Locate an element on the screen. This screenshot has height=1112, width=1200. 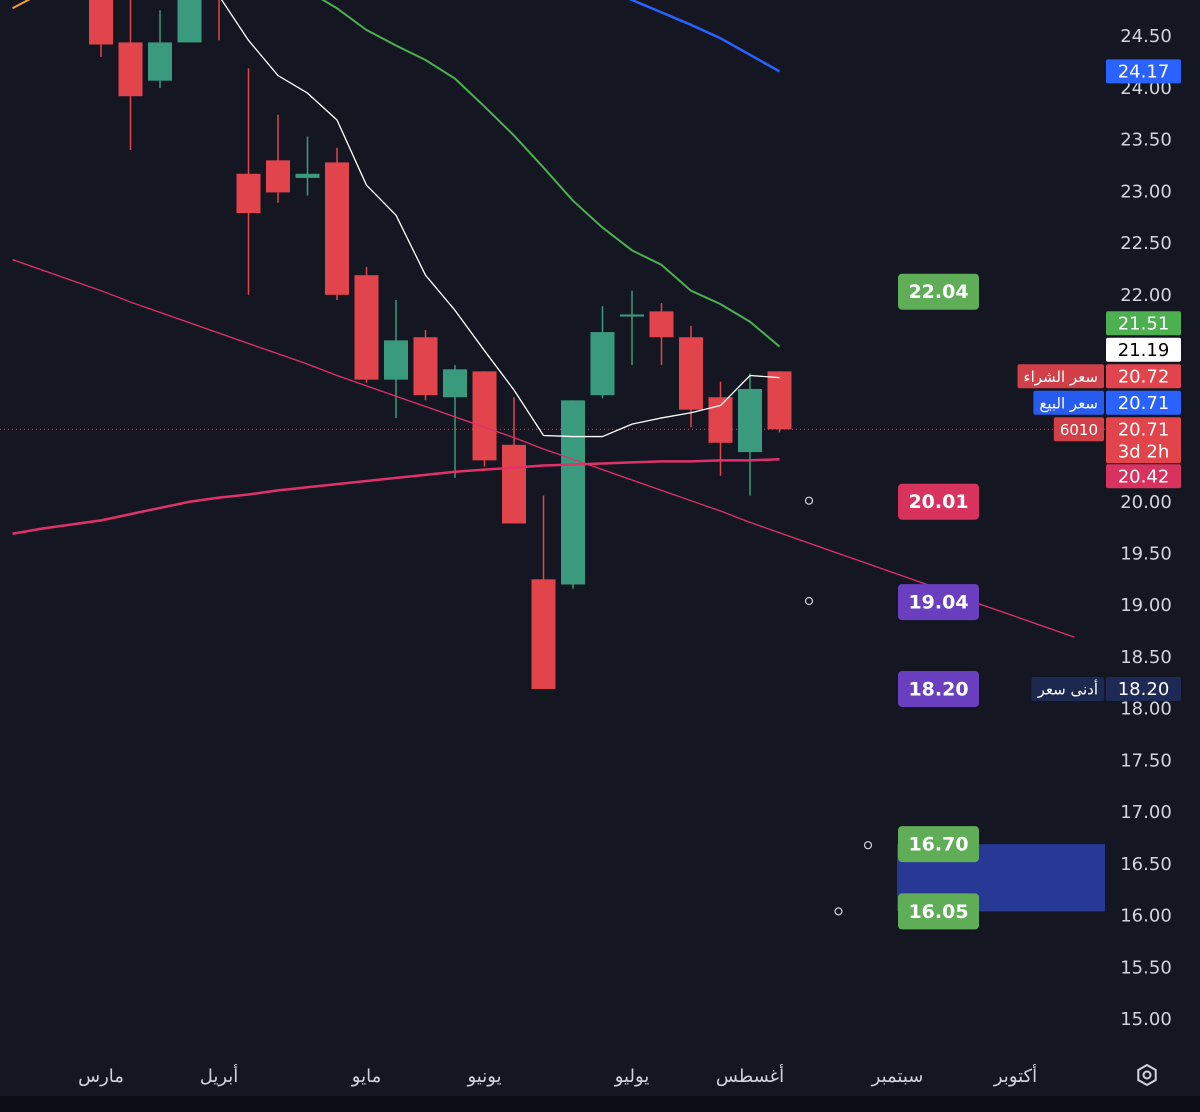
x-tick-label: يوليو is located at coordinates (632, 1076).